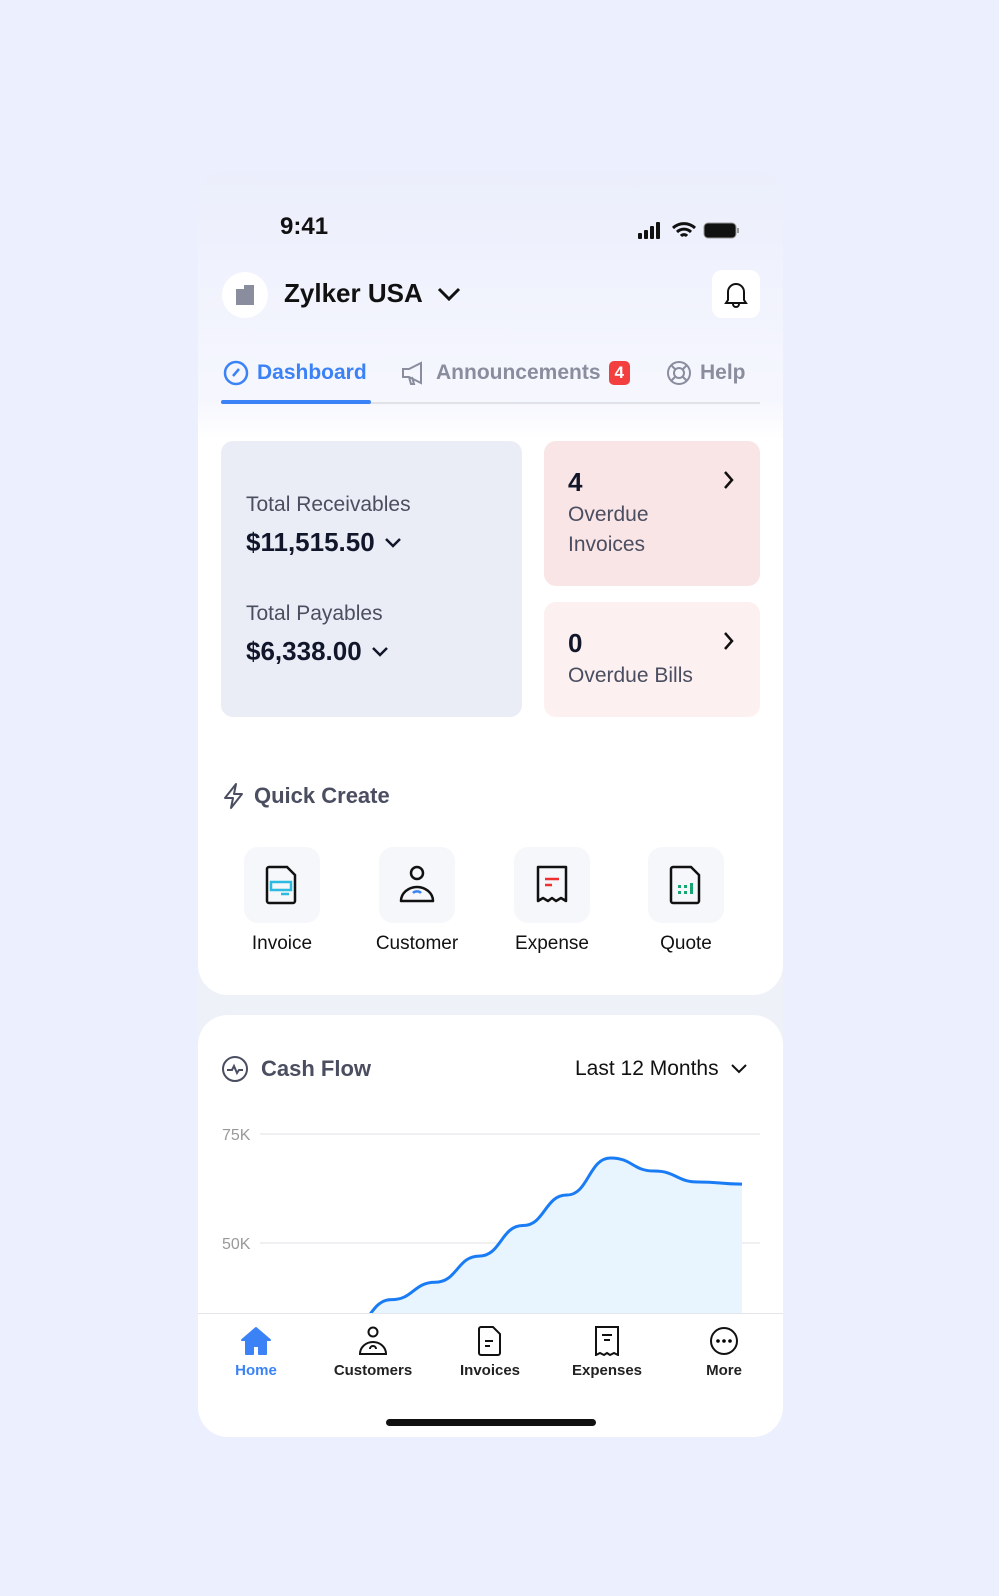 The image size is (999, 1596). Describe the element at coordinates (607, 1370) in the screenshot. I see `nav-label: Expenses` at that location.